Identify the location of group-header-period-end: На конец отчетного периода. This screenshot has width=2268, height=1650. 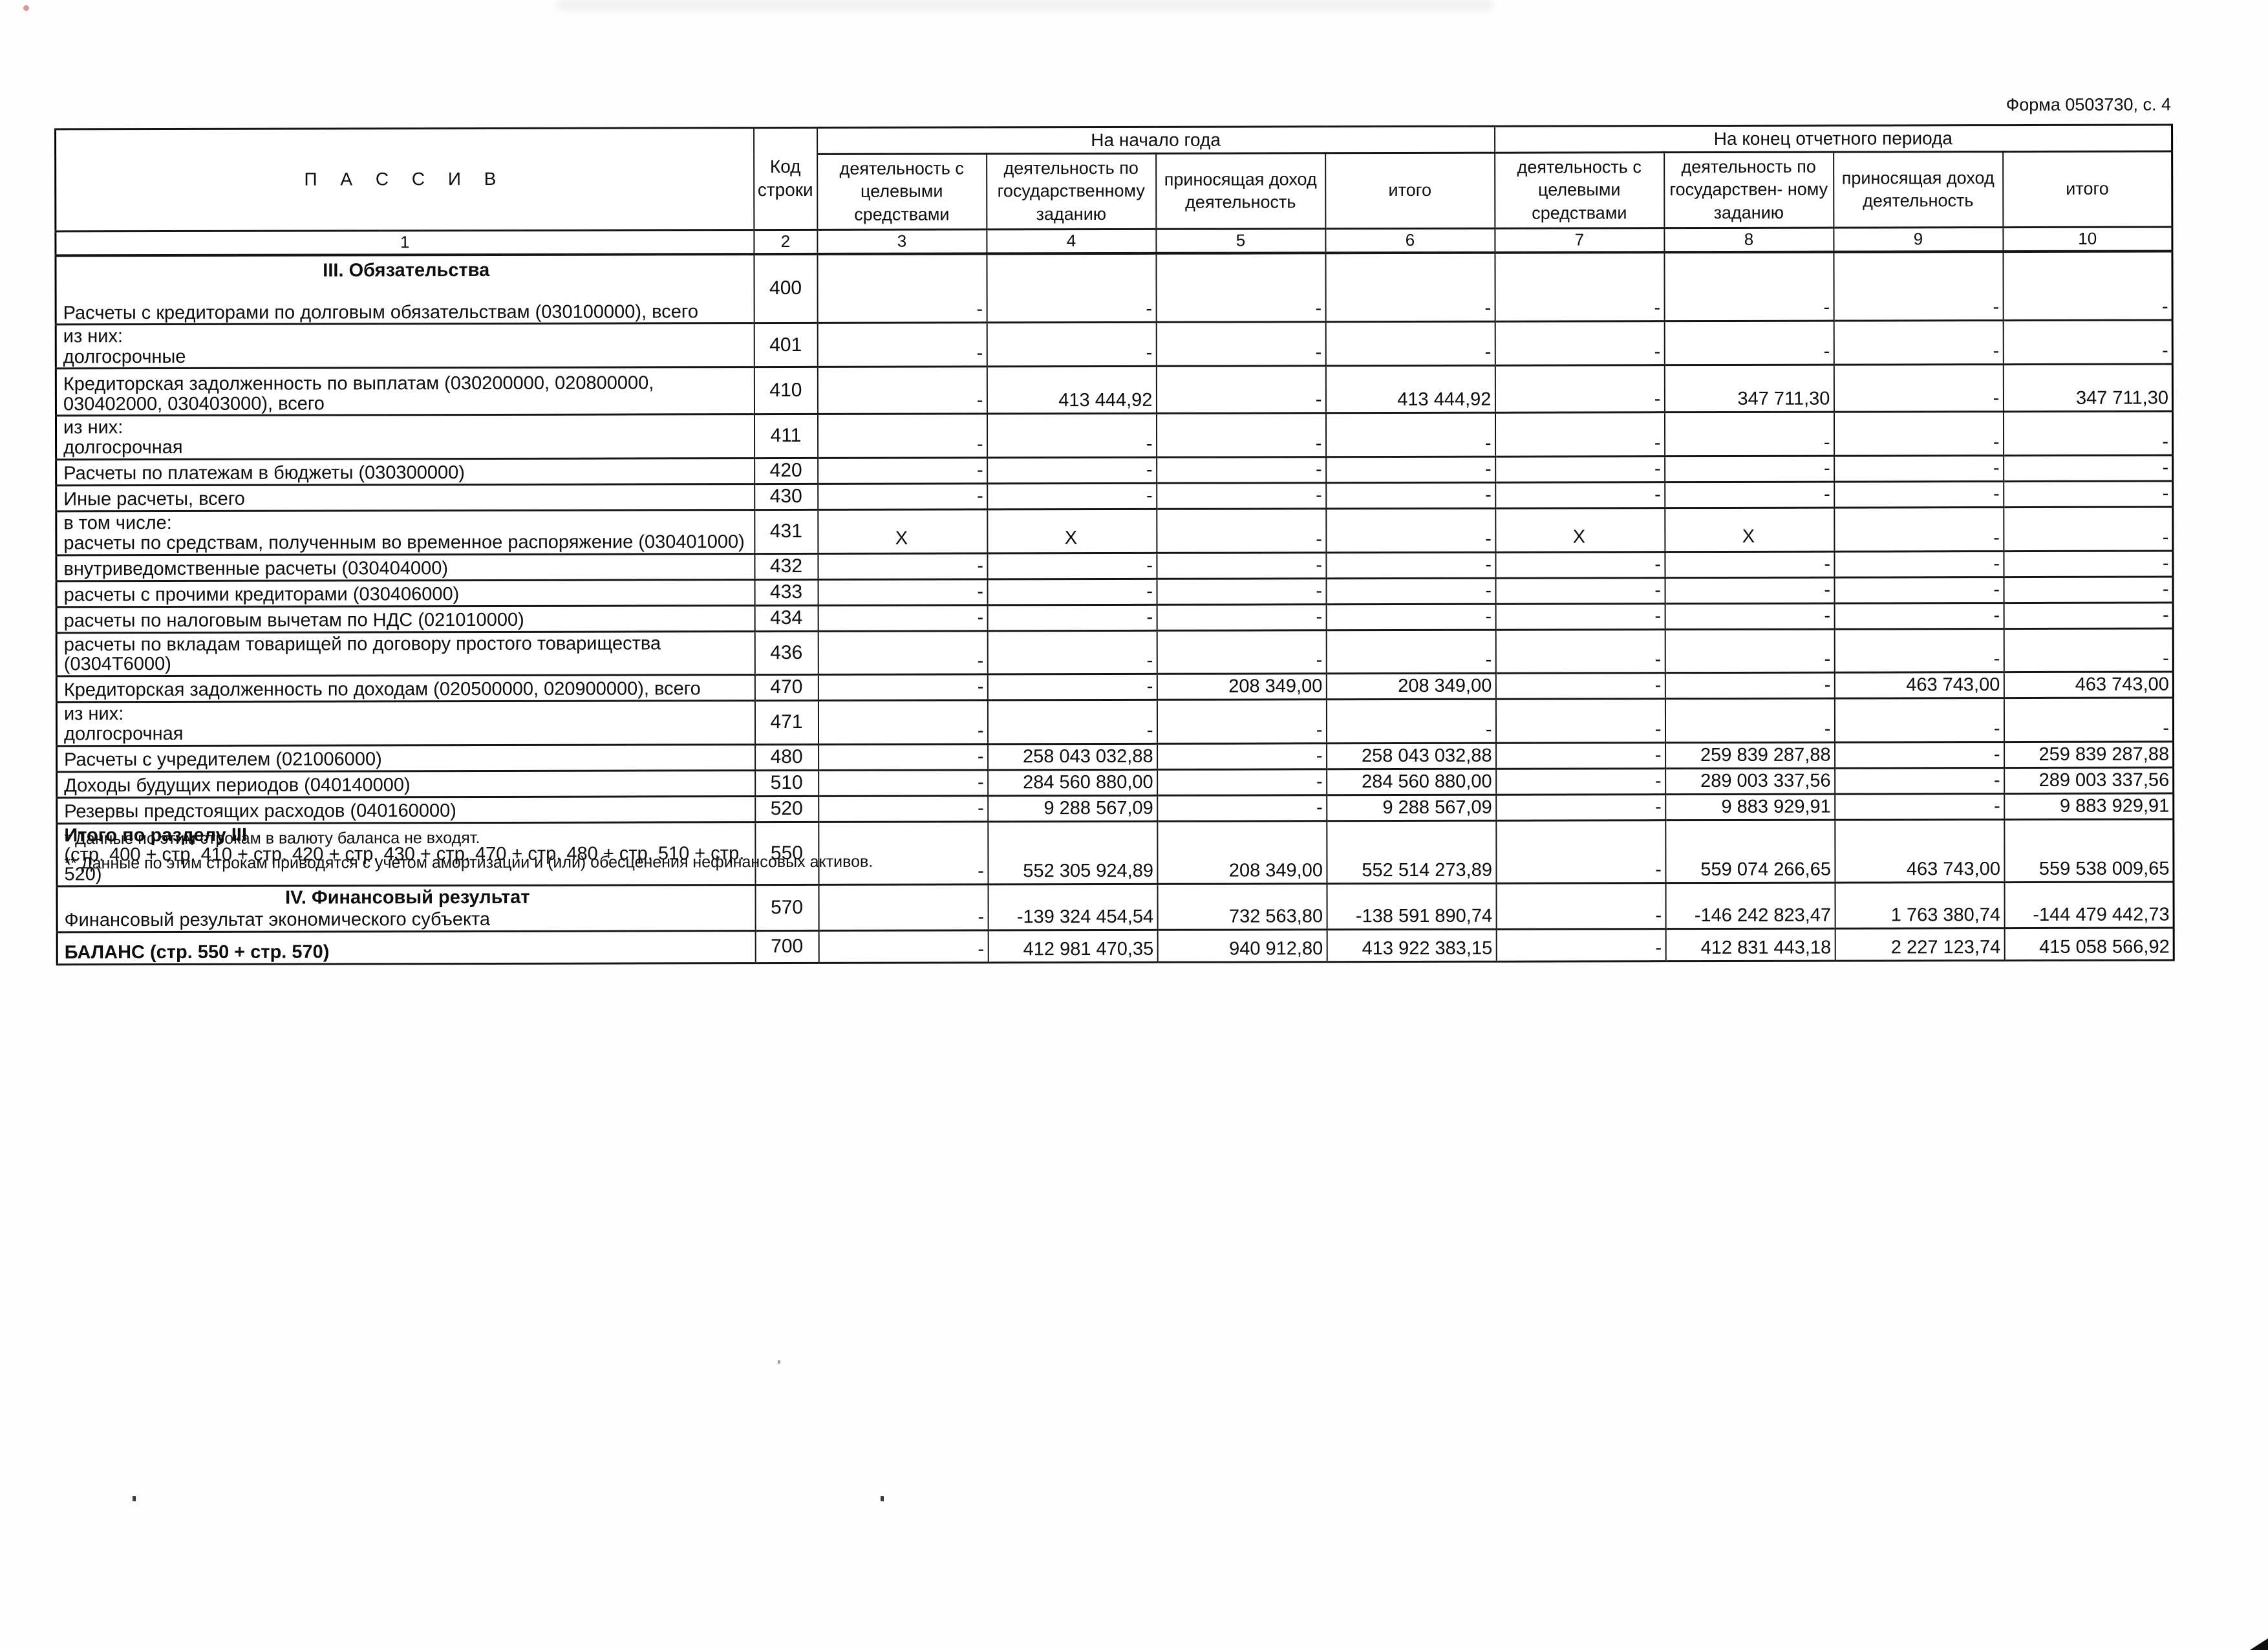
(1833, 139).